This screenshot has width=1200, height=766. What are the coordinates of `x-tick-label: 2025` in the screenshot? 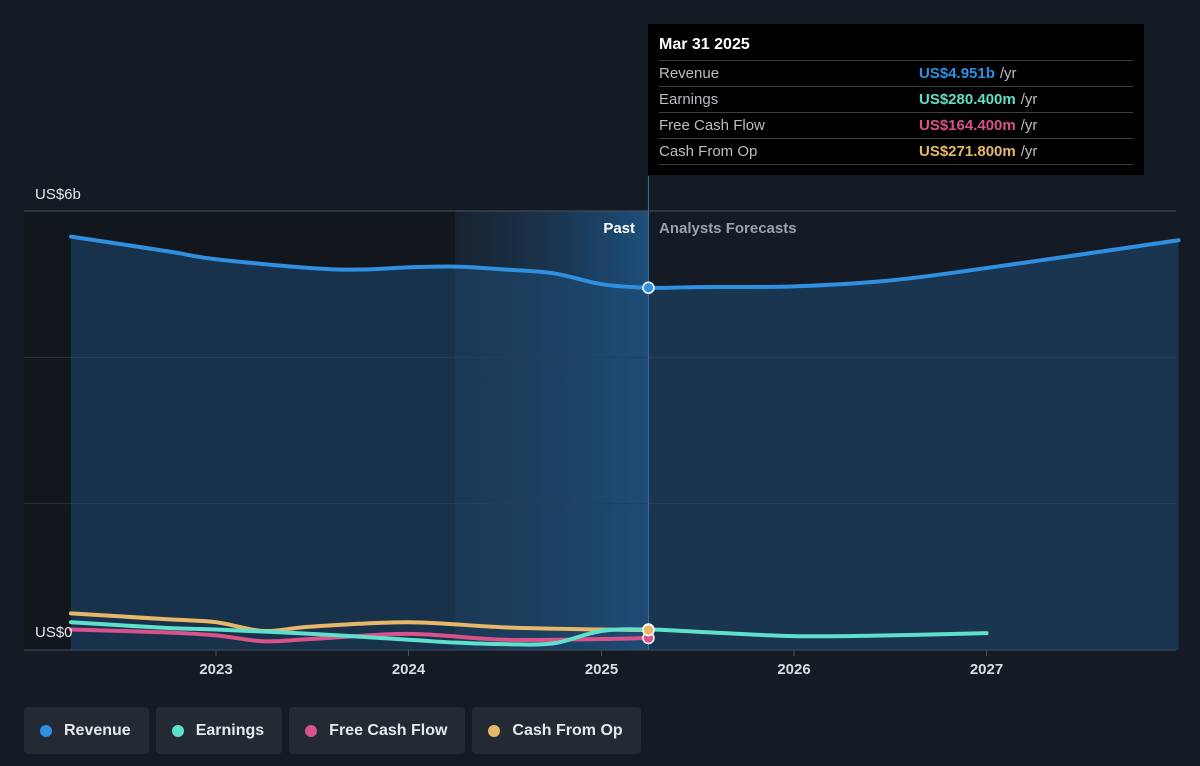 It's located at (601, 669).